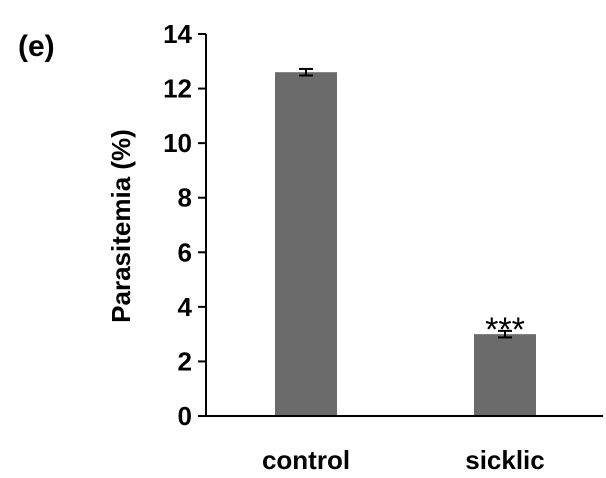 The image size is (606, 478). Describe the element at coordinates (505, 375) in the screenshot. I see `bar-sicklic` at that location.